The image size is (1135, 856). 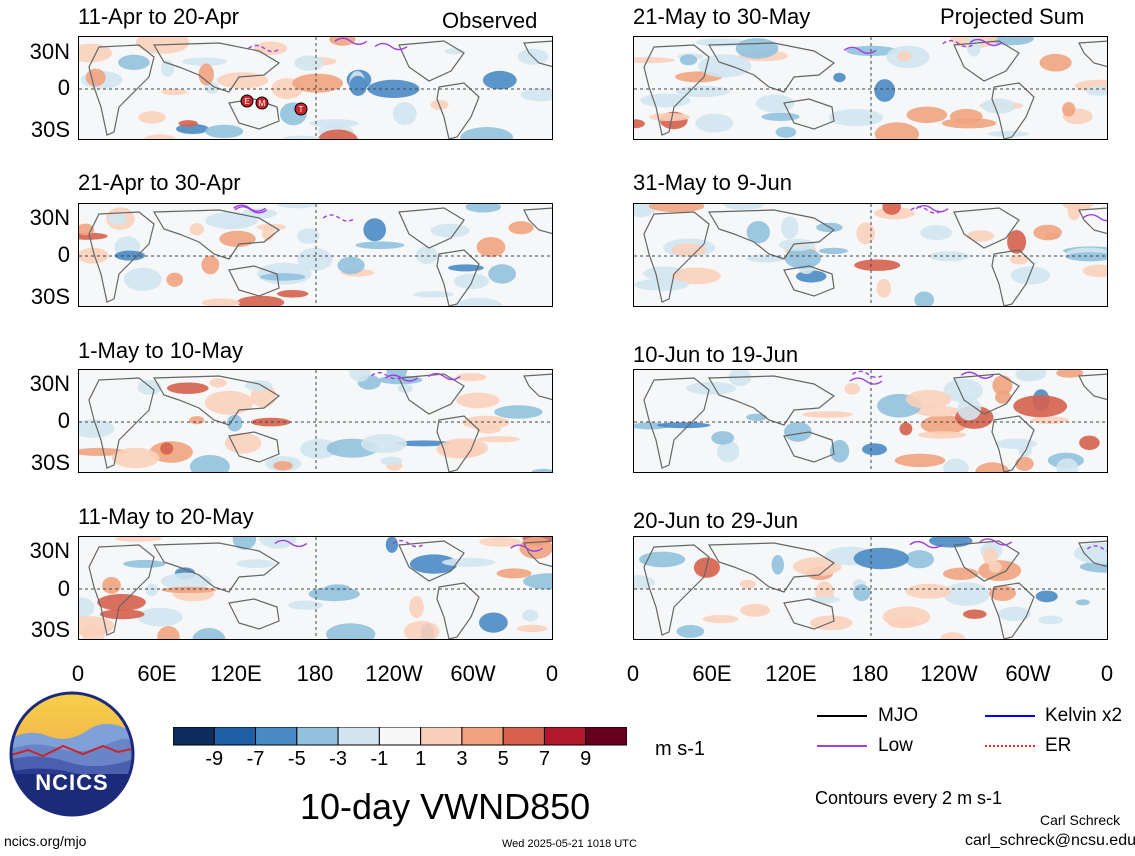 I want to click on logo-text: NCICS, so click(x=72, y=782).